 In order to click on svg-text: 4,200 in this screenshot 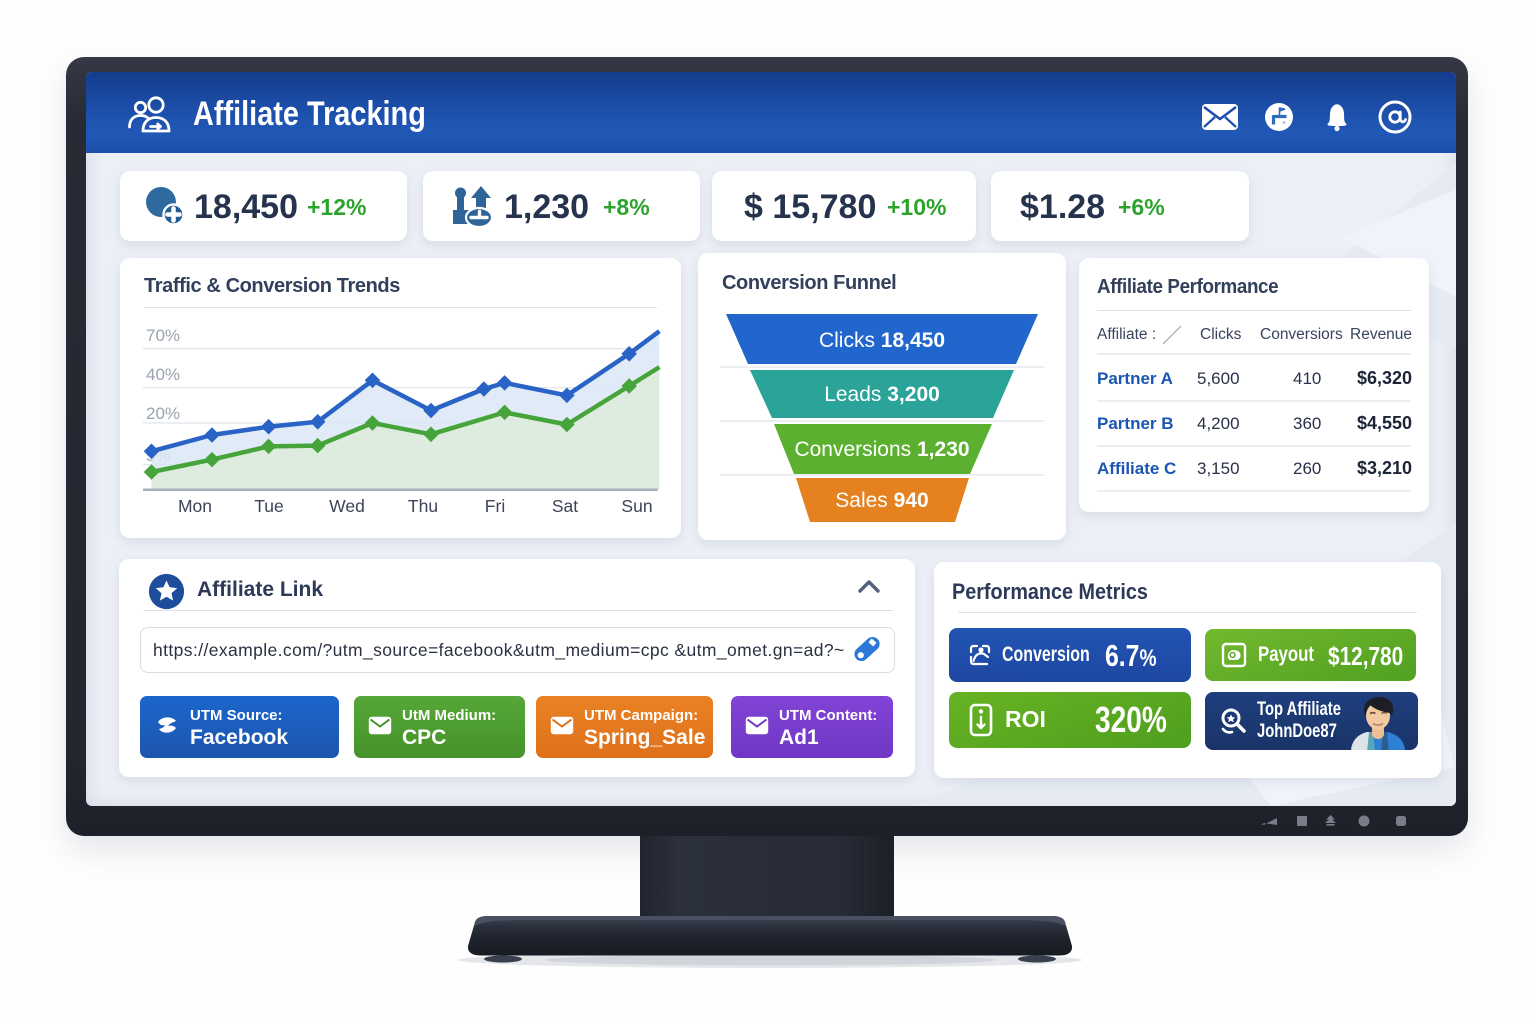, I will do `click(1218, 423)`.